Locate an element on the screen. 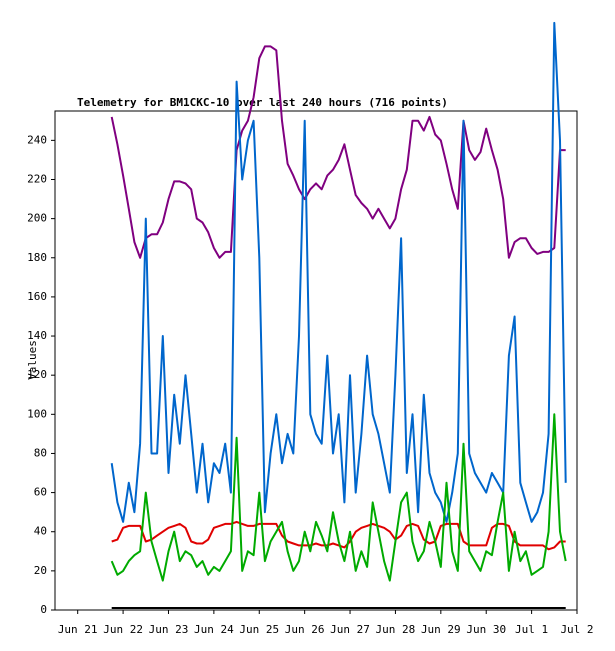  y-tick-label: 40 is located at coordinates (40, 531).